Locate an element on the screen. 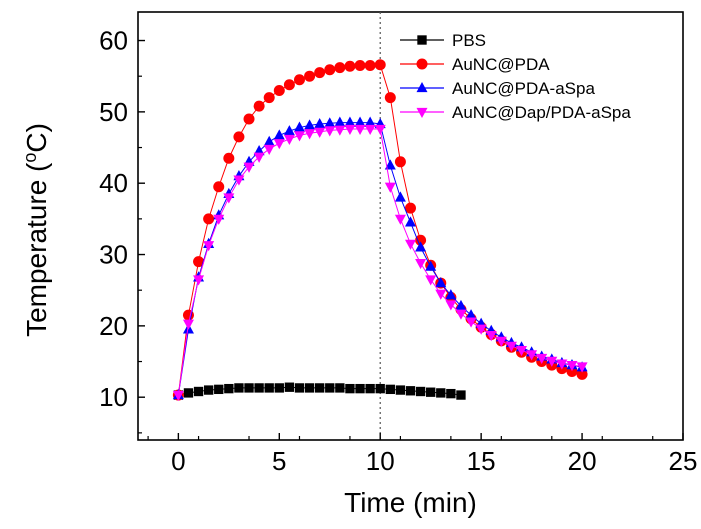  y-tick-label: 60 is located at coordinates (113, 41).